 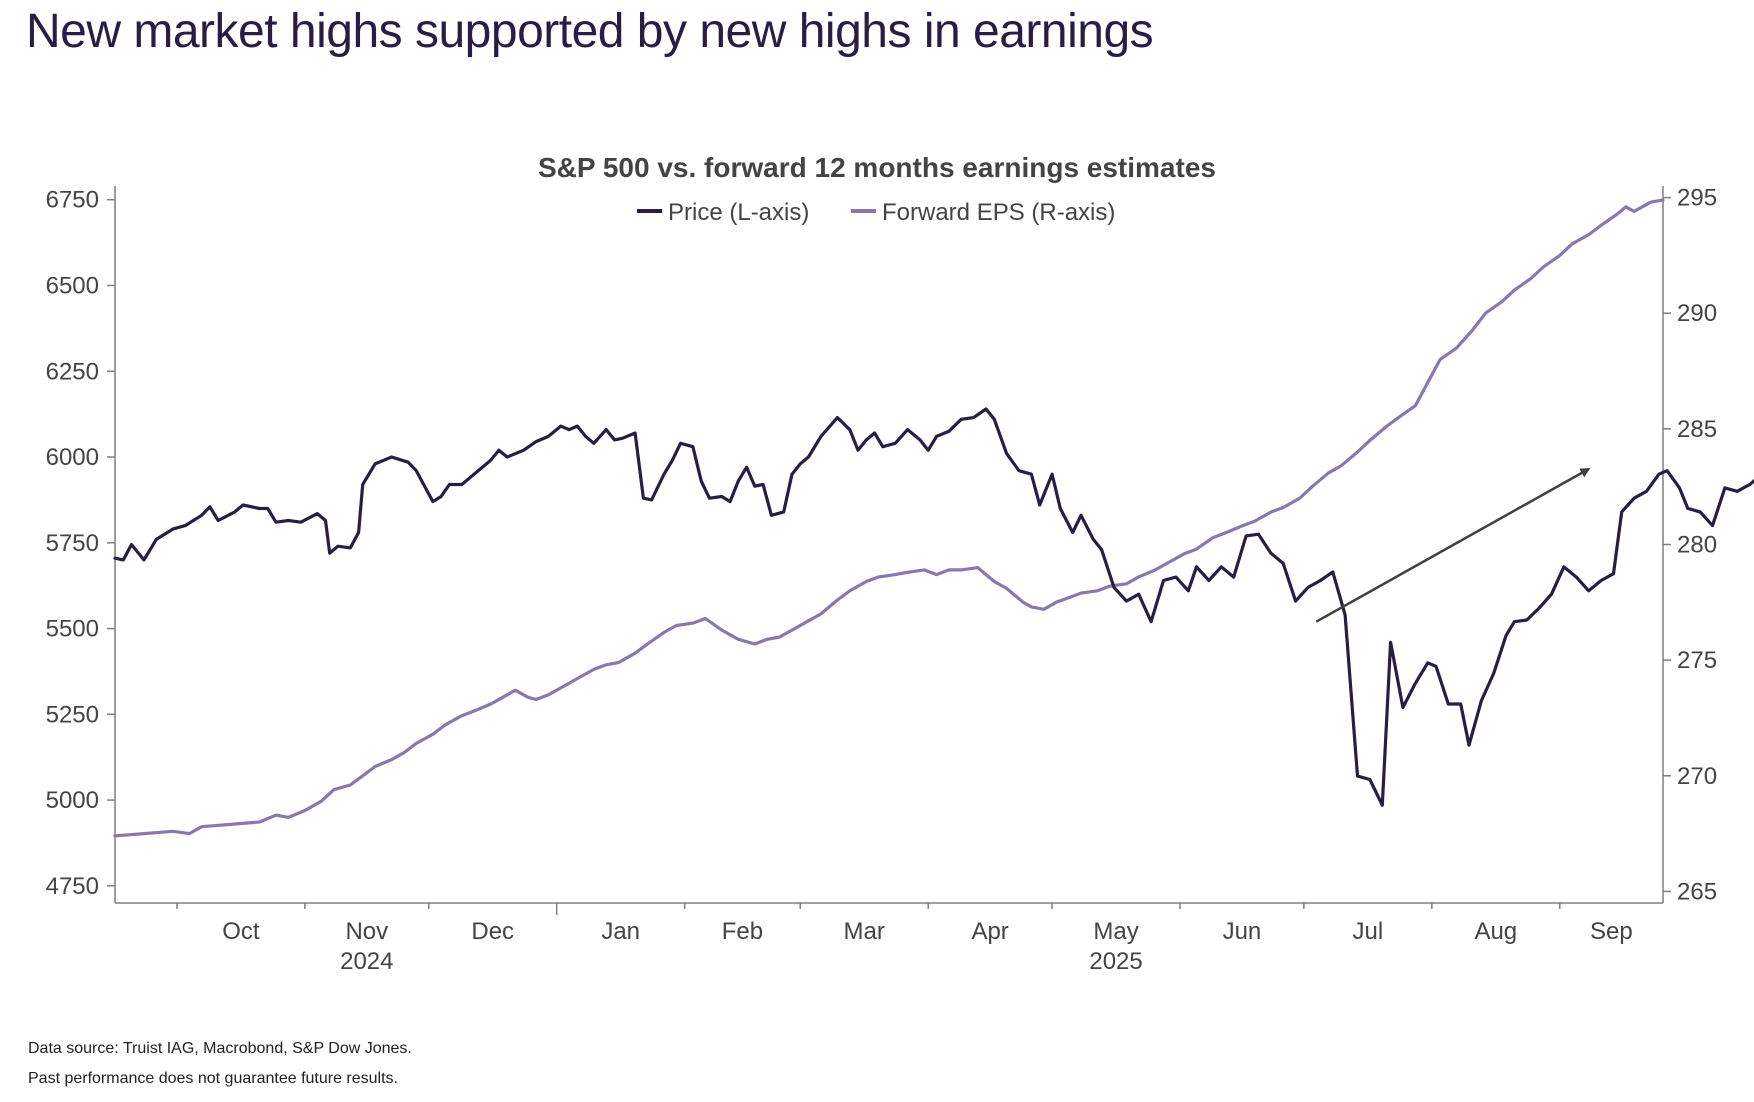 I want to click on x-tick-label: May, so click(x=1115, y=931).